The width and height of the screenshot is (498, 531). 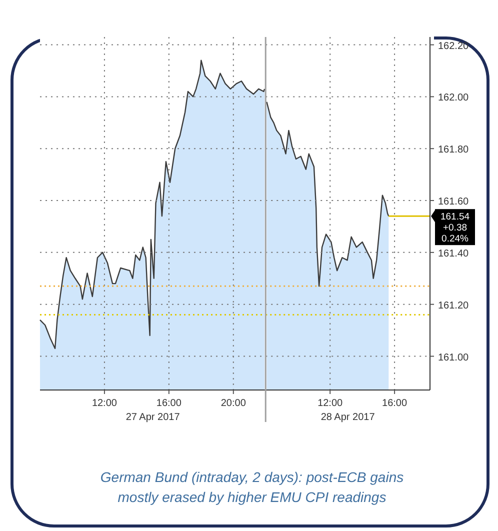 I want to click on x-axis-title: 27 Apr 2017, so click(x=153, y=417).